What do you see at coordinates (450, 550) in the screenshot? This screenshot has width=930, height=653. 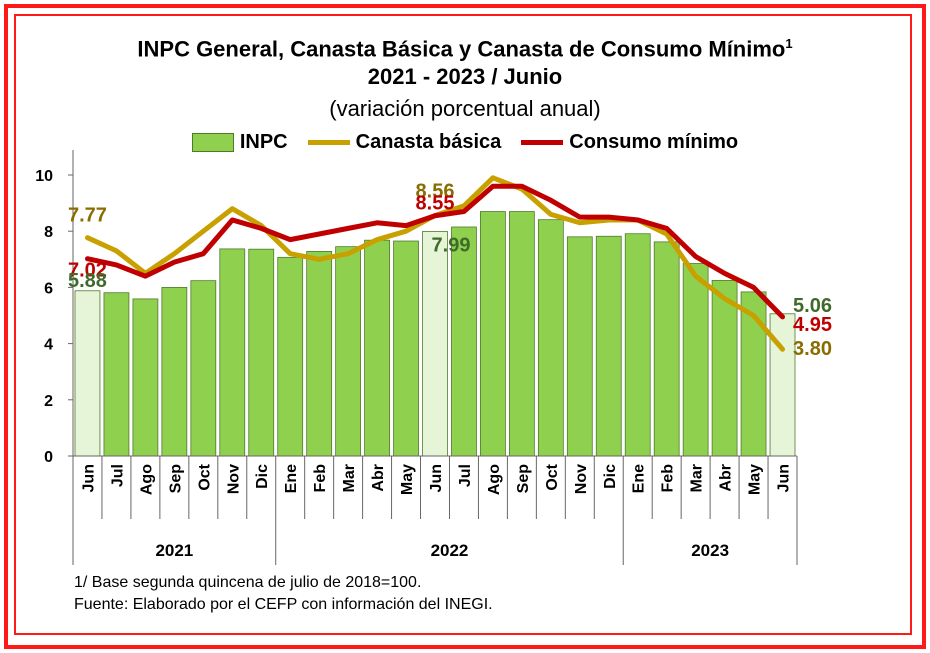 I see `year-group-label: 2022` at bounding box center [450, 550].